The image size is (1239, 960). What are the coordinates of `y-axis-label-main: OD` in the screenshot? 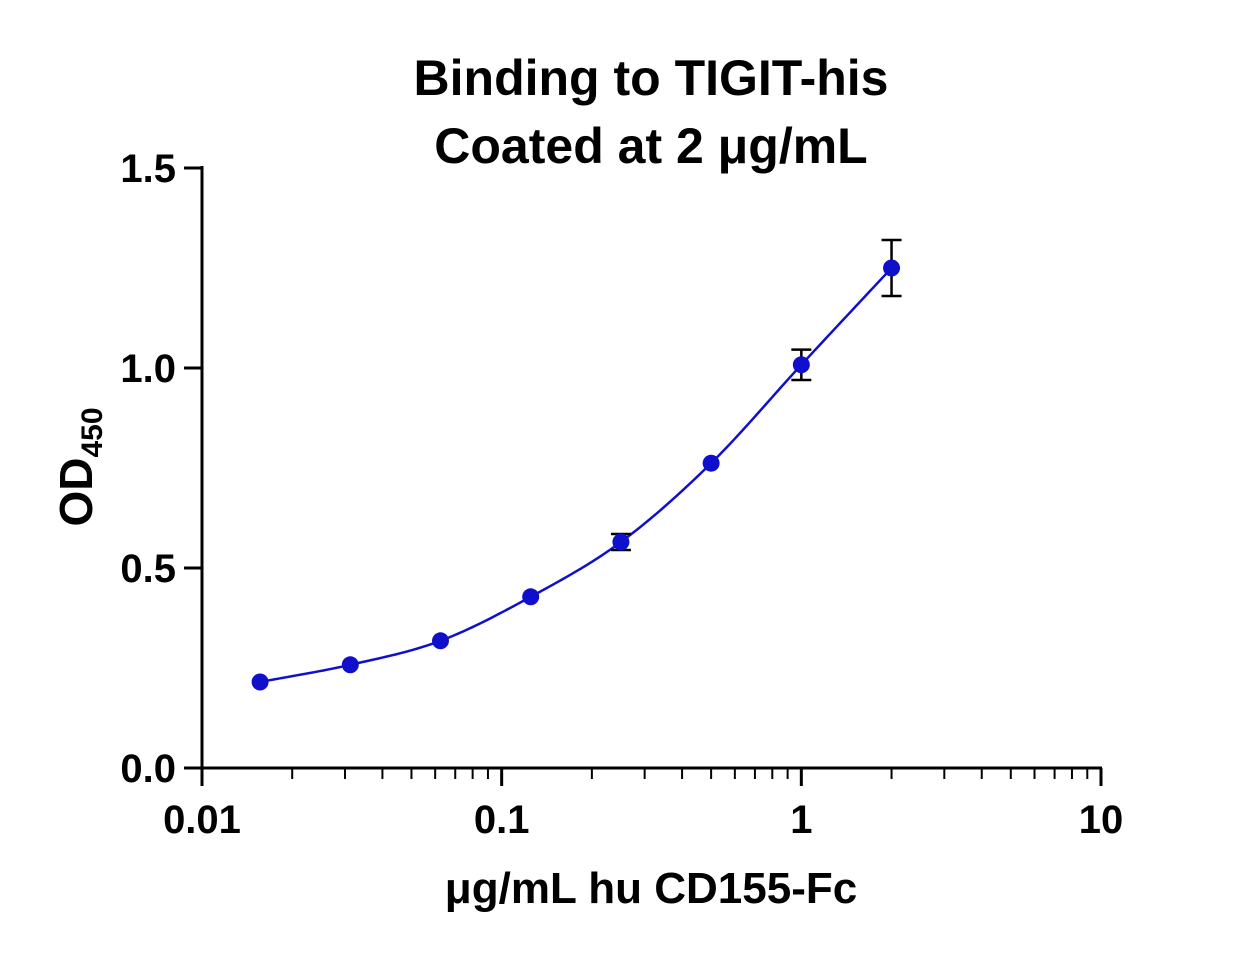 It's located at (76, 492).